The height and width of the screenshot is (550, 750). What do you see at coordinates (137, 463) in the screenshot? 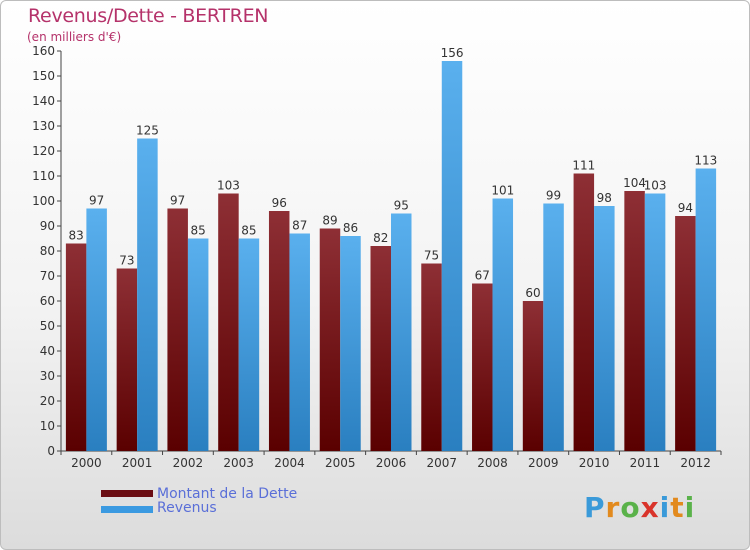
I see `x-tick-label: 2001` at bounding box center [137, 463].